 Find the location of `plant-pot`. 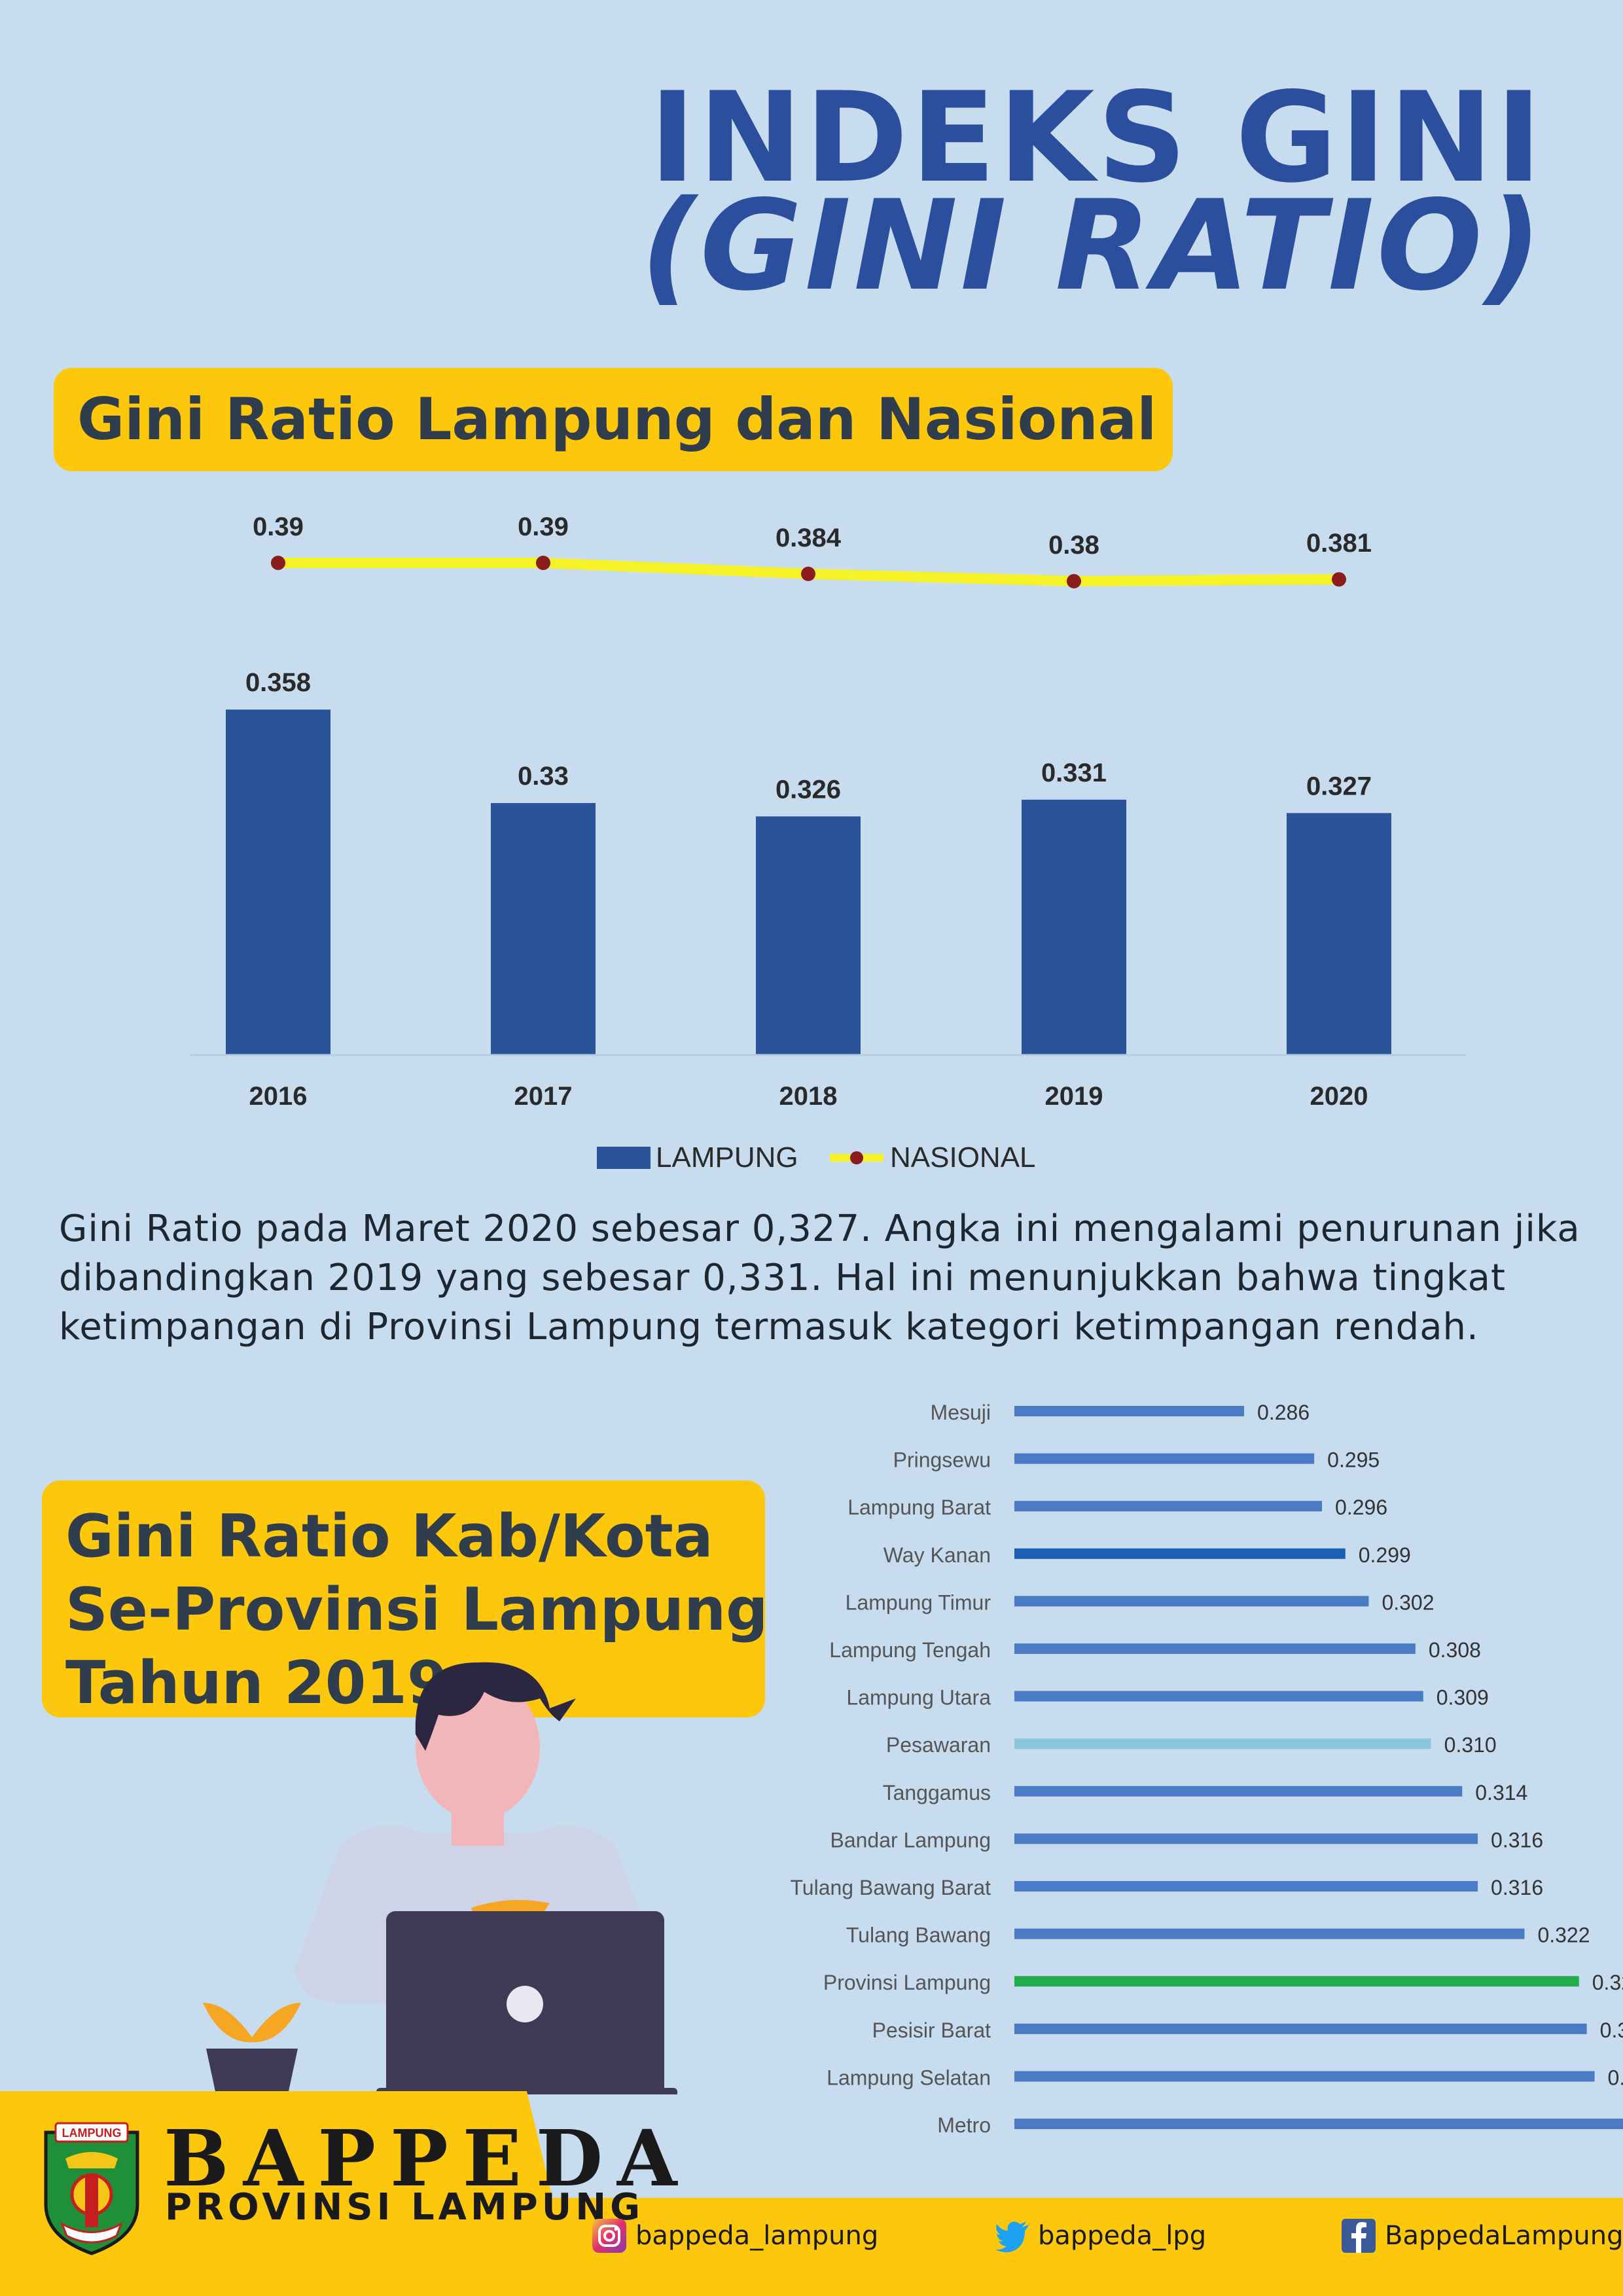

plant-pot is located at coordinates (252, 2071).